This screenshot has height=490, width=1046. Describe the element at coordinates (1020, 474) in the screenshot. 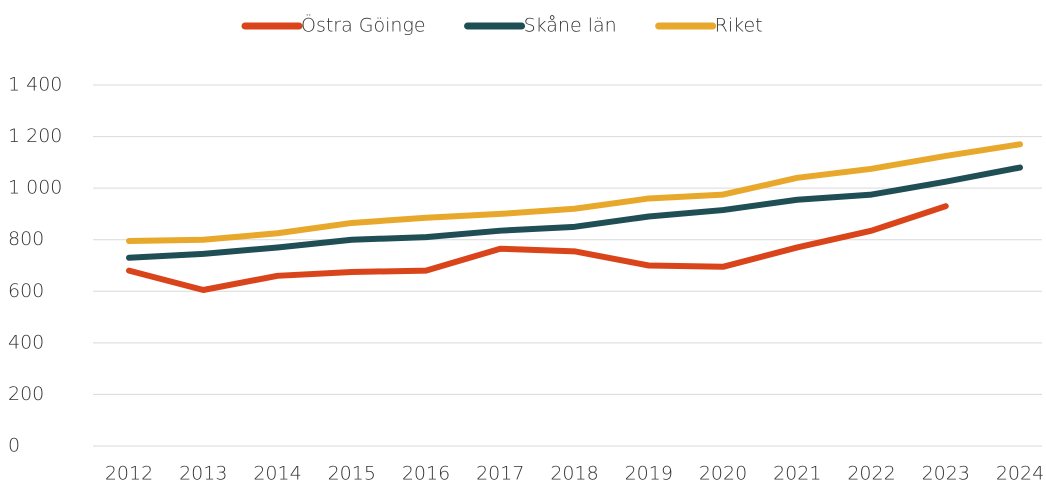

I see `x-tick-label: 2024` at that location.